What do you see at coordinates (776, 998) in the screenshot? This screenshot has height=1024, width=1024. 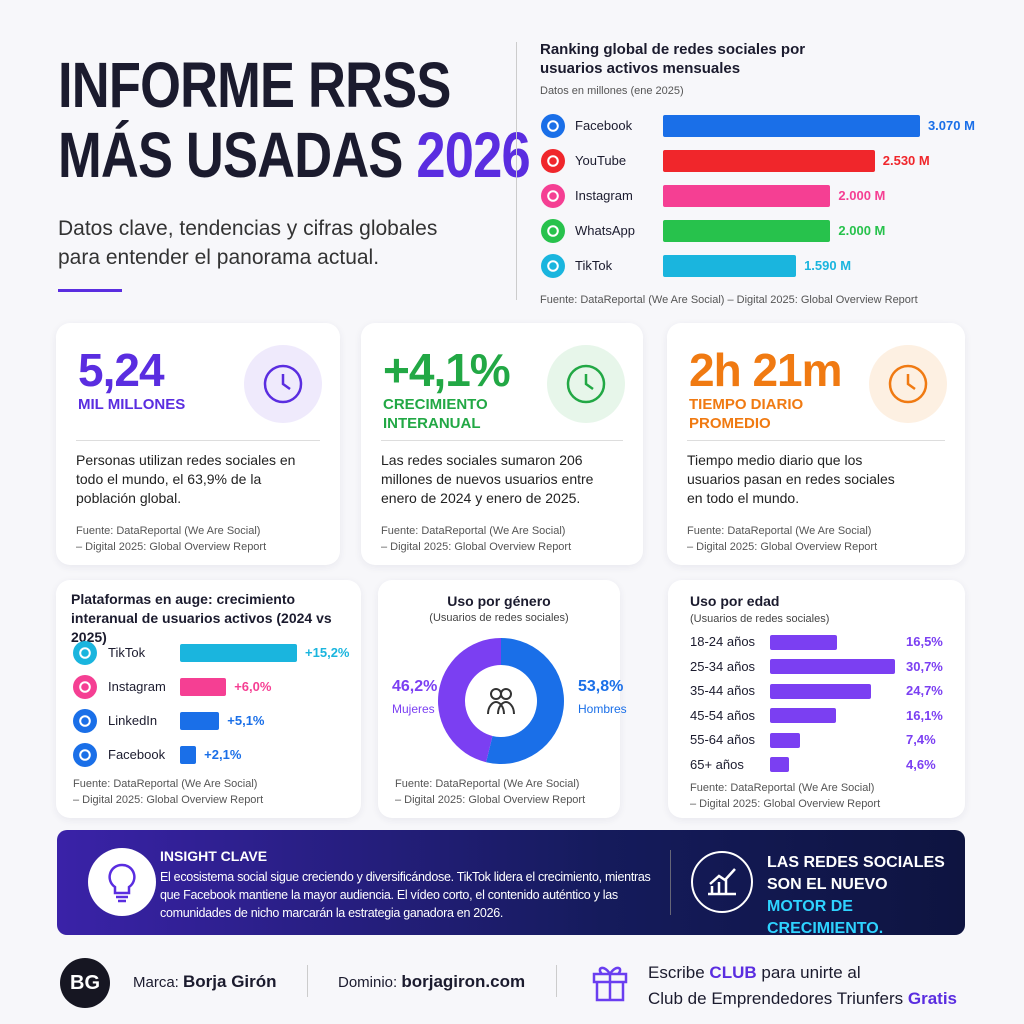 I see `cta-text: Club de Emprendedores Triunfers` at bounding box center [776, 998].